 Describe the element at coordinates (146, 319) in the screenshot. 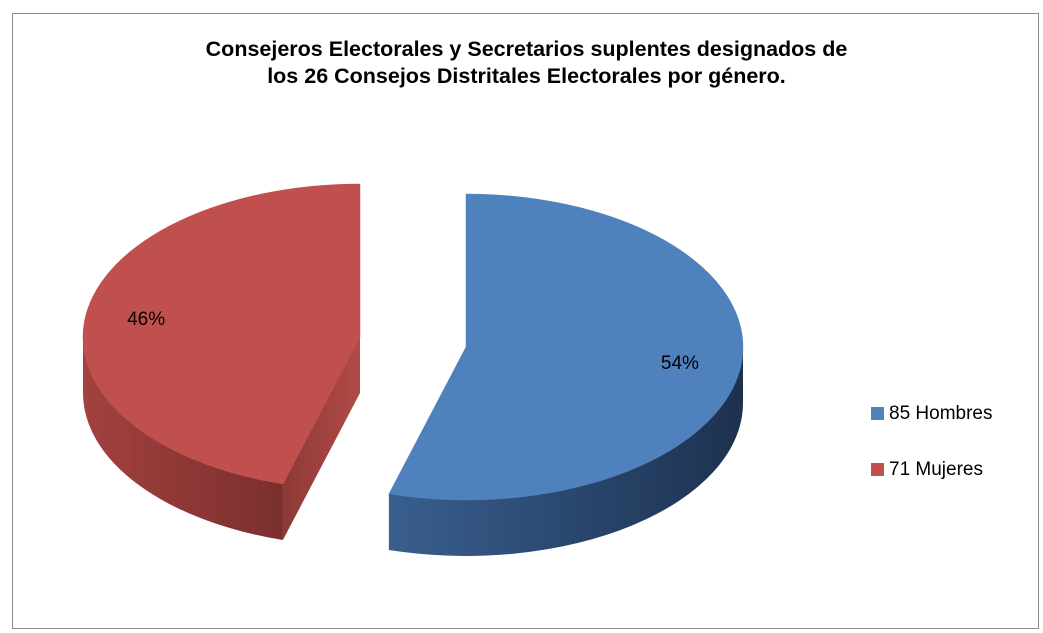

I see `data-label-mujeres: 46%` at that location.